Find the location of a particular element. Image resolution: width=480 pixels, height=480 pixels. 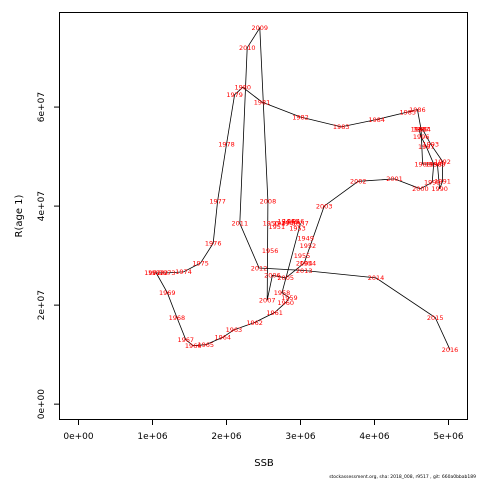

point-label: 1946 is located at coordinates (296, 221).